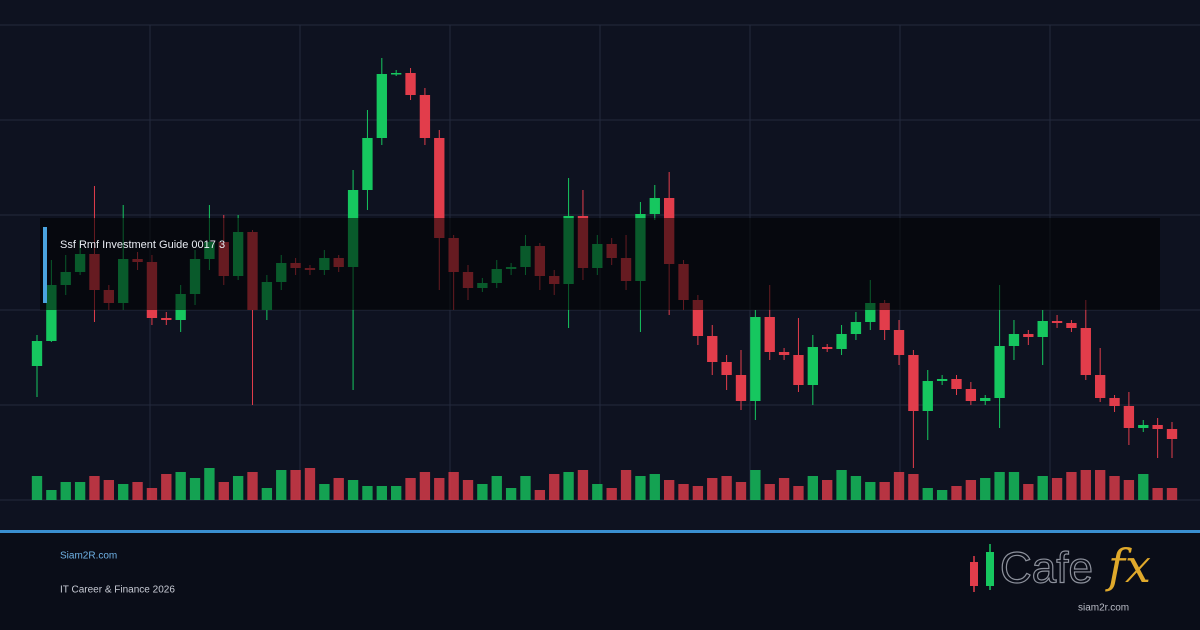 The image size is (1200, 630). I want to click on volume-bars, so click(604, 484).